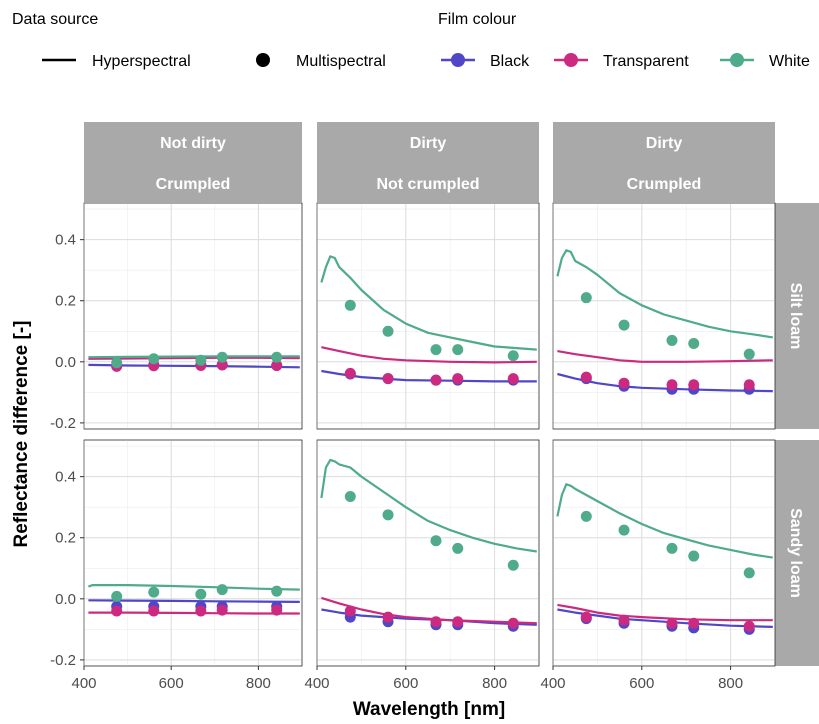 This screenshot has width=819, height=724. I want to click on legend-black-label: Black, so click(510, 61).